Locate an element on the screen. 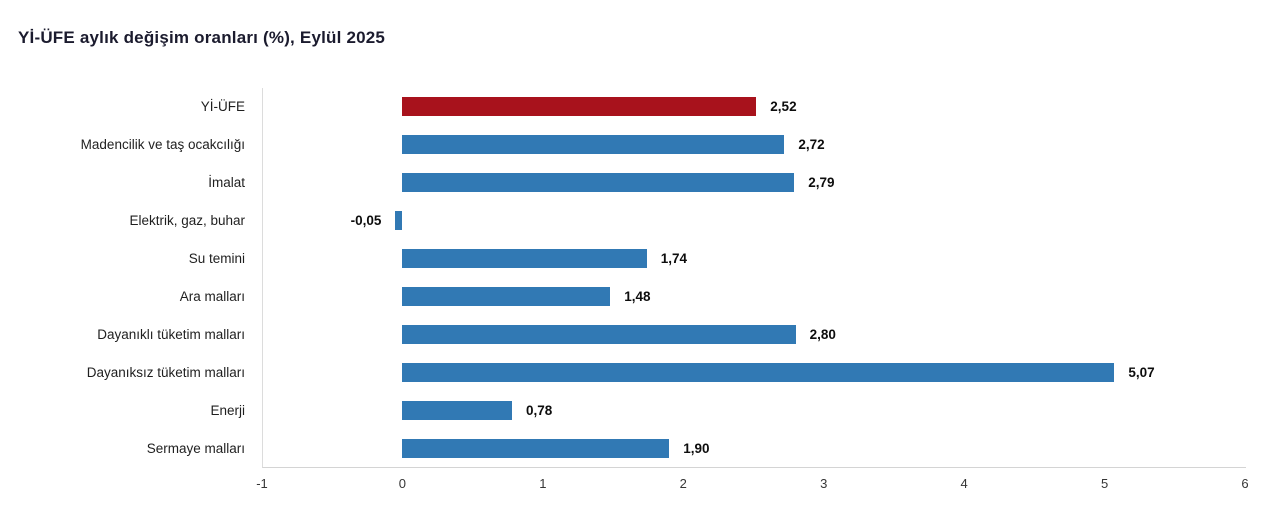  value-label: -0,05 is located at coordinates (366, 221).